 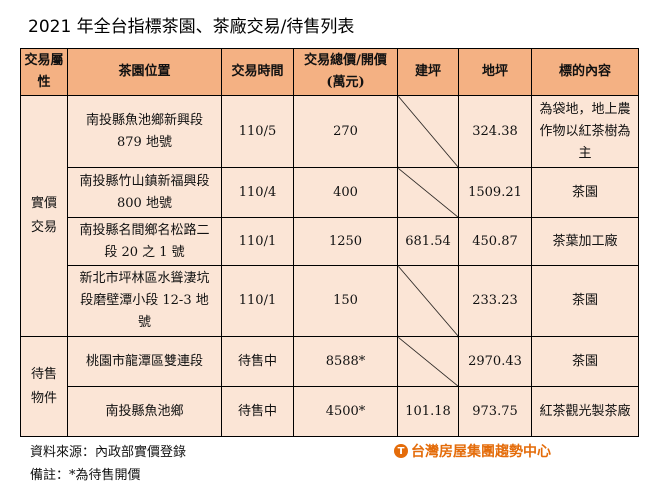 What do you see at coordinates (428, 411) in the screenshot?
I see `building-area-cell: 101.18` at bounding box center [428, 411].